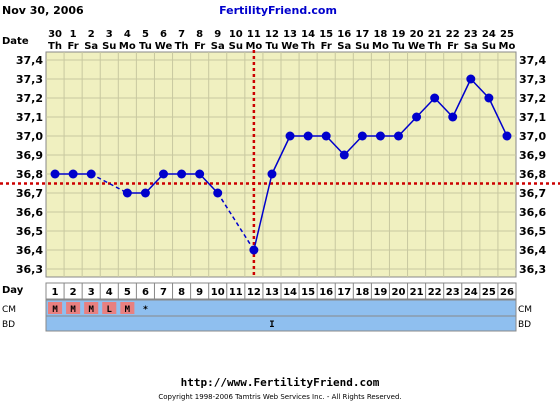 The image size is (560, 401). What do you see at coordinates (532, 136) in the screenshot?
I see `y-tick-label-right: 37,0` at bounding box center [532, 136].